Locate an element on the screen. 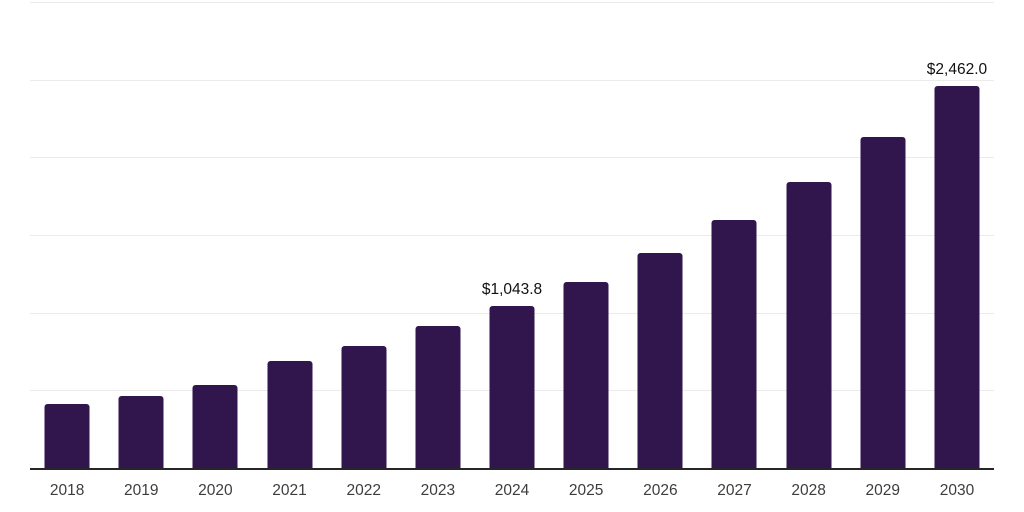 This screenshot has width=1024, height=512. x-tick-label-2026: 2026 is located at coordinates (660, 490).